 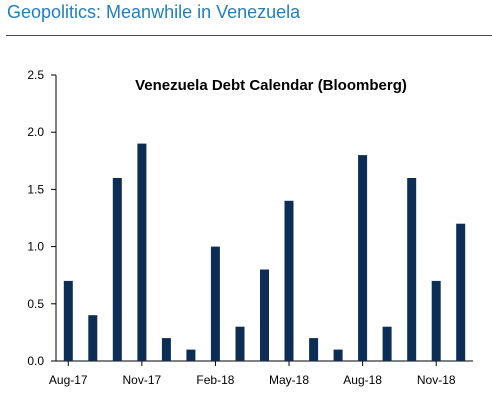 I want to click on y-tick-label: 1.0, so click(x=35, y=247).